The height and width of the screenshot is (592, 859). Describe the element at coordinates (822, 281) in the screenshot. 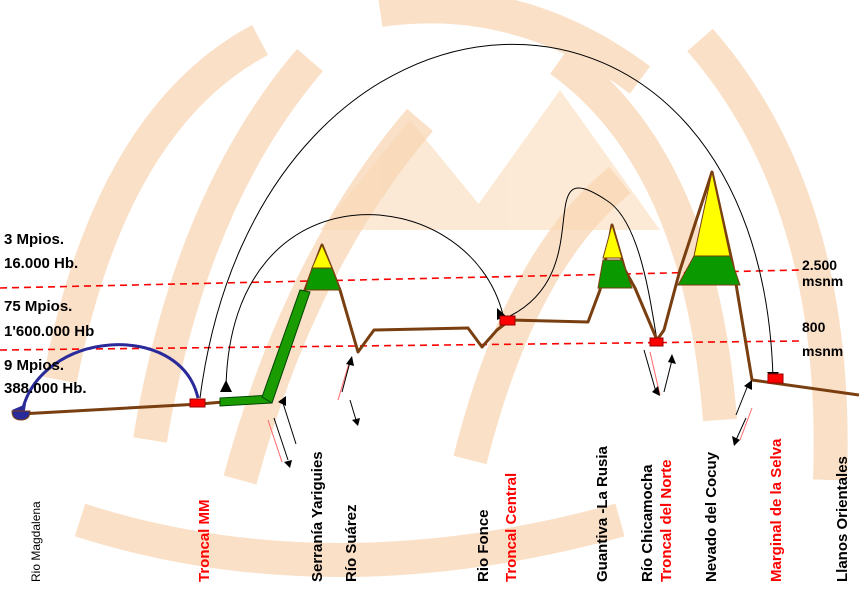

I see `altitude-2500-unit: msnm` at that location.